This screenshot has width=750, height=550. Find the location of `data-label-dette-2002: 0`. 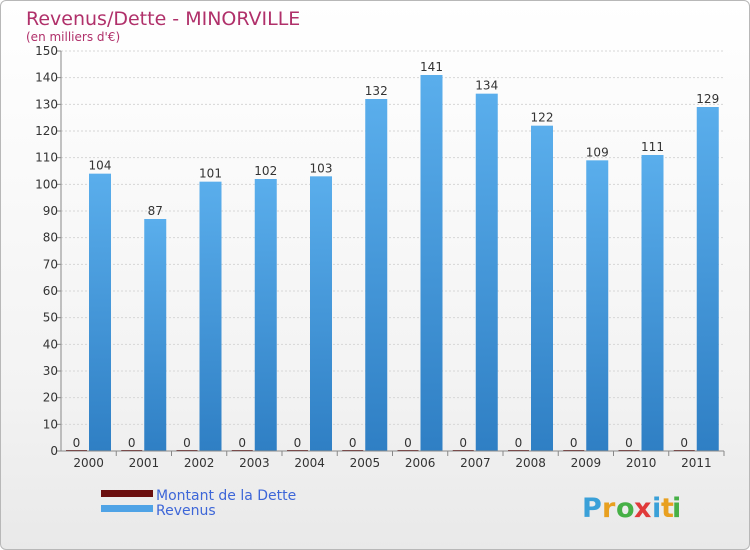

data-label-dette-2002: 0 is located at coordinates (187, 443).